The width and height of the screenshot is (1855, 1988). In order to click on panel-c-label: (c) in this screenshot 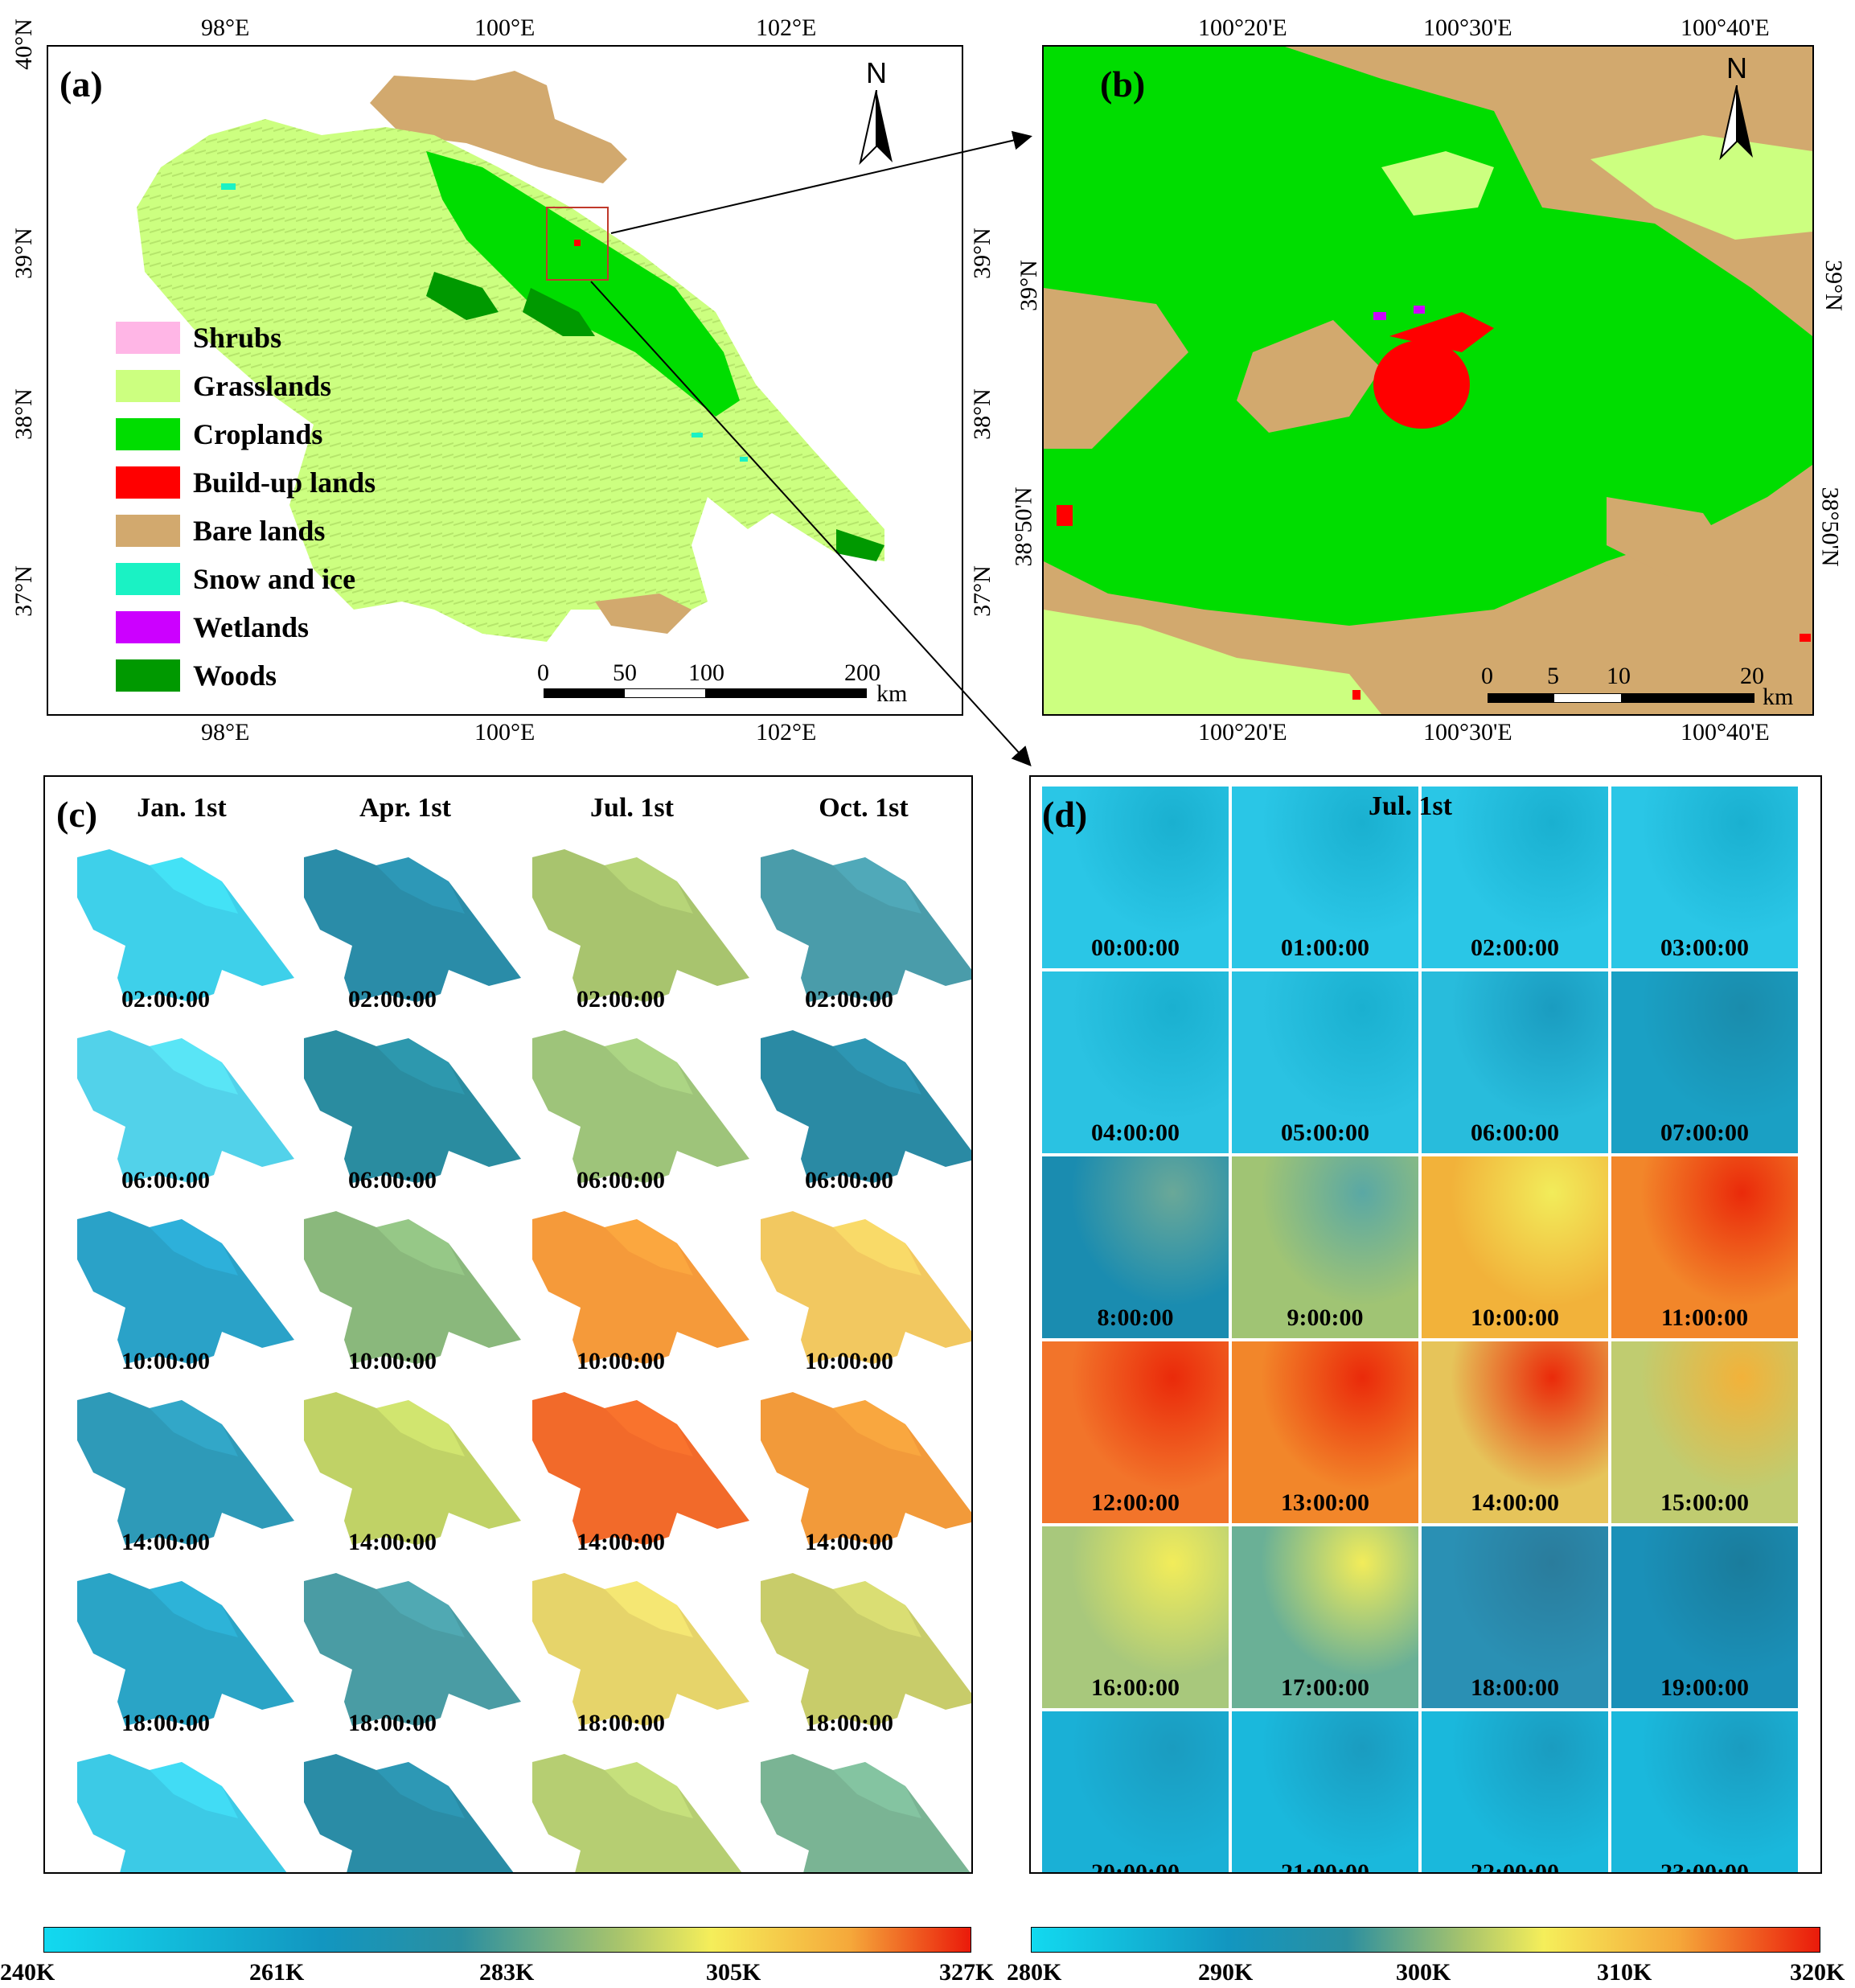, I will do `click(77, 814)`.